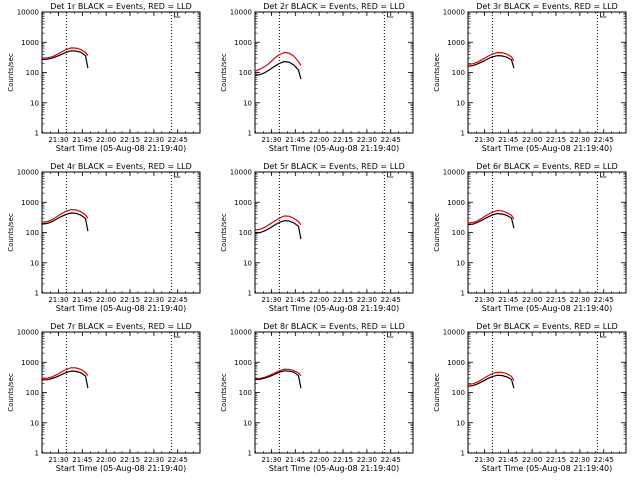 This screenshot has width=640, height=480. What do you see at coordinates (121, 326) in the screenshot?
I see `chart-title: Det 7r BLACK = Events, RED = LLD` at bounding box center [121, 326].